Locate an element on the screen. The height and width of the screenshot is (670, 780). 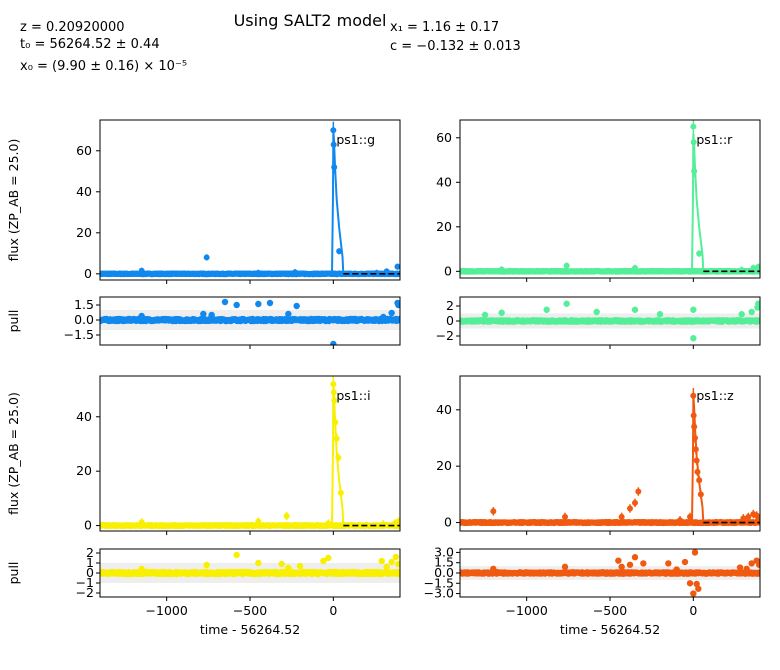
band-label: ps1::z is located at coordinates (715, 395).